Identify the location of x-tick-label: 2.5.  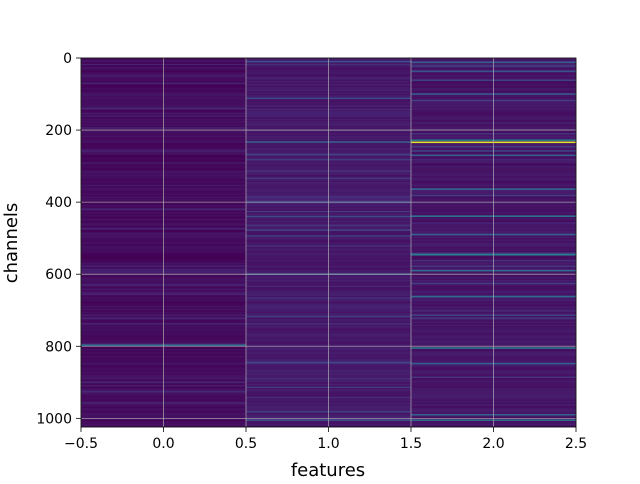
(576, 444).